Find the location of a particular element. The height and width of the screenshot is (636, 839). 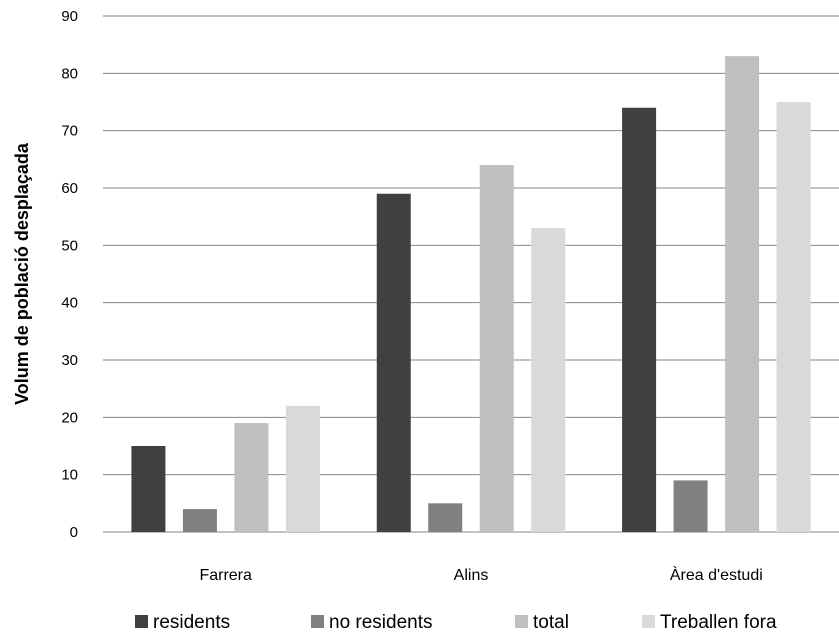

x-category-label: Àrea d'estudi is located at coordinates (716, 574).